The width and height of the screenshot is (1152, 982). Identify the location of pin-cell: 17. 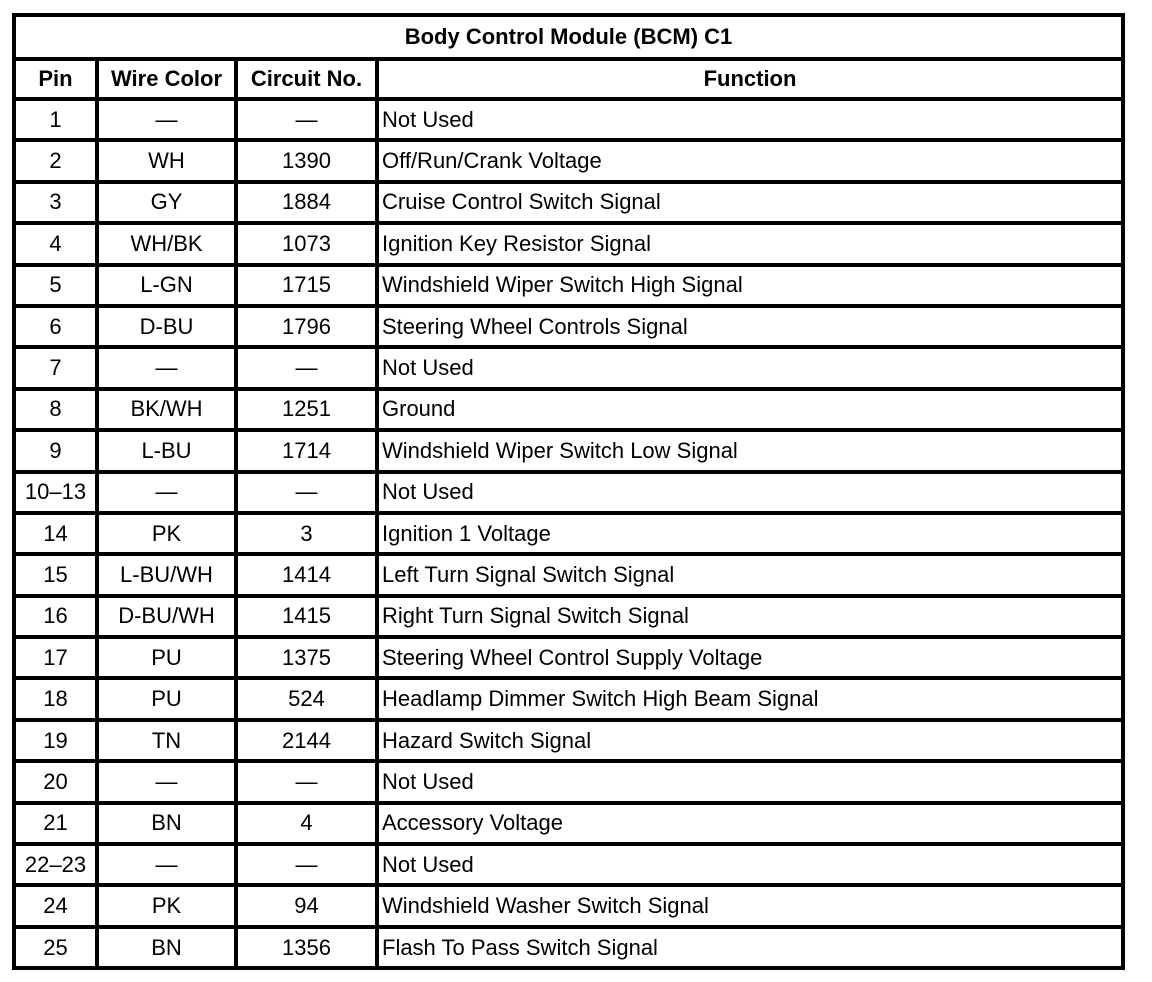
(55, 658).